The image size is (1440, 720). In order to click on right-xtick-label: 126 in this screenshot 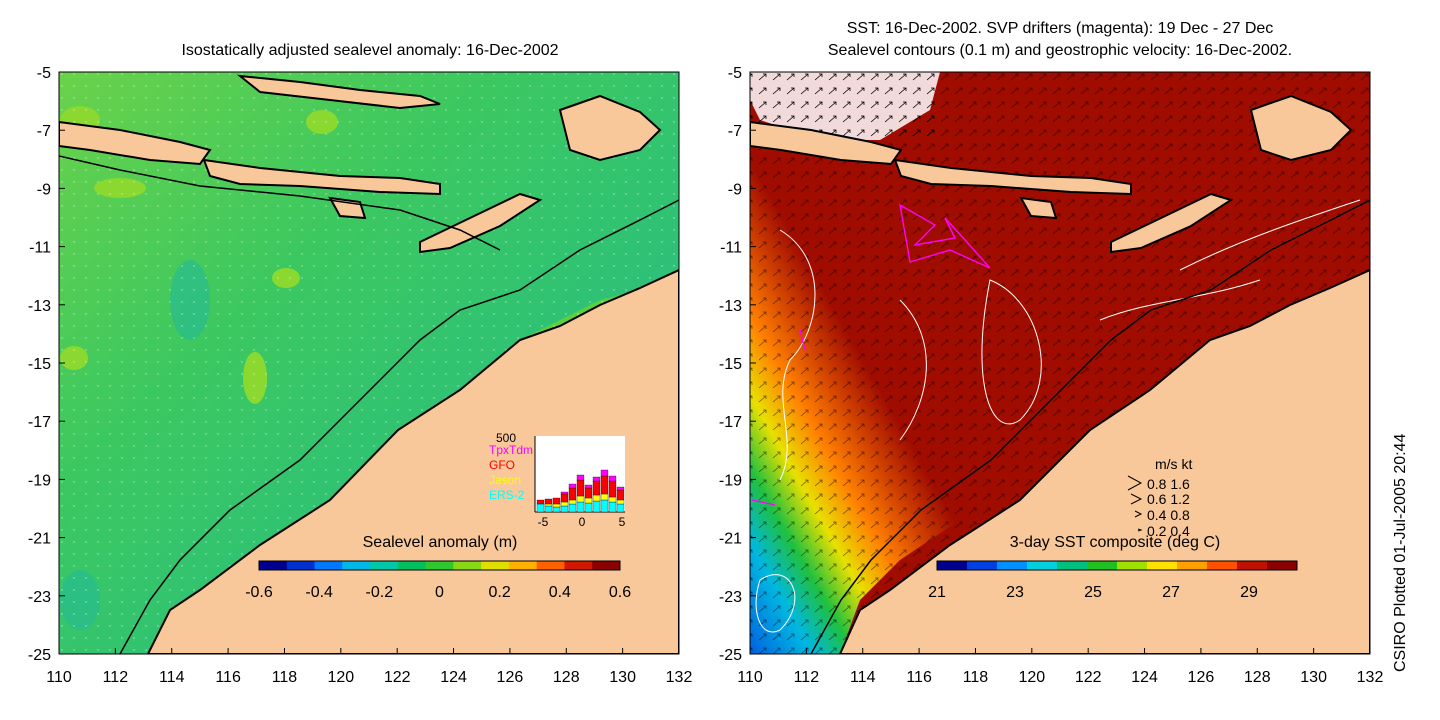, I will do `click(1201, 677)`.